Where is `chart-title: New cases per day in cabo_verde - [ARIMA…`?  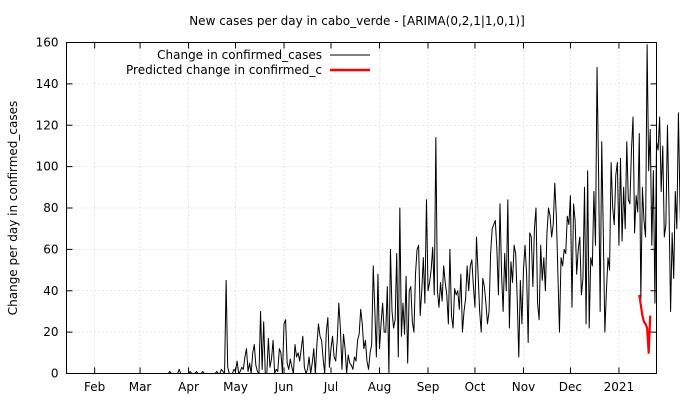 chart-title: New cases per day in cabo_verde - [ARIMA… is located at coordinates (357, 21).